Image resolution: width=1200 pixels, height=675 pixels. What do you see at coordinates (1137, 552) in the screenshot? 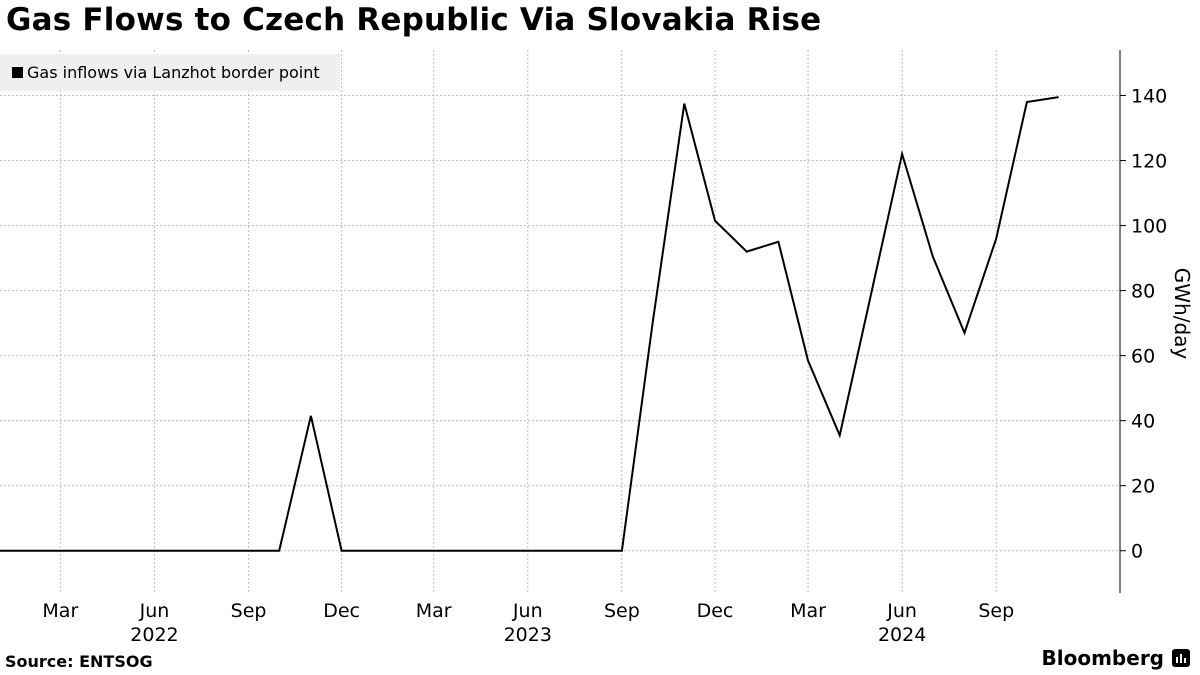
I see `y-tick-label: 0` at bounding box center [1137, 552].